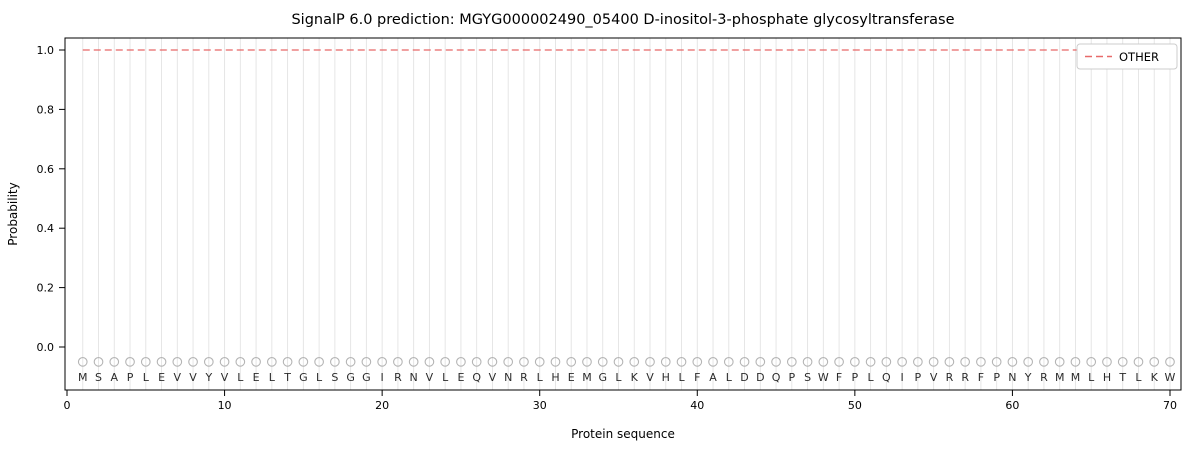  Describe the element at coordinates (46, 50) in the screenshot. I see `y-tick-label: 1.0` at that location.